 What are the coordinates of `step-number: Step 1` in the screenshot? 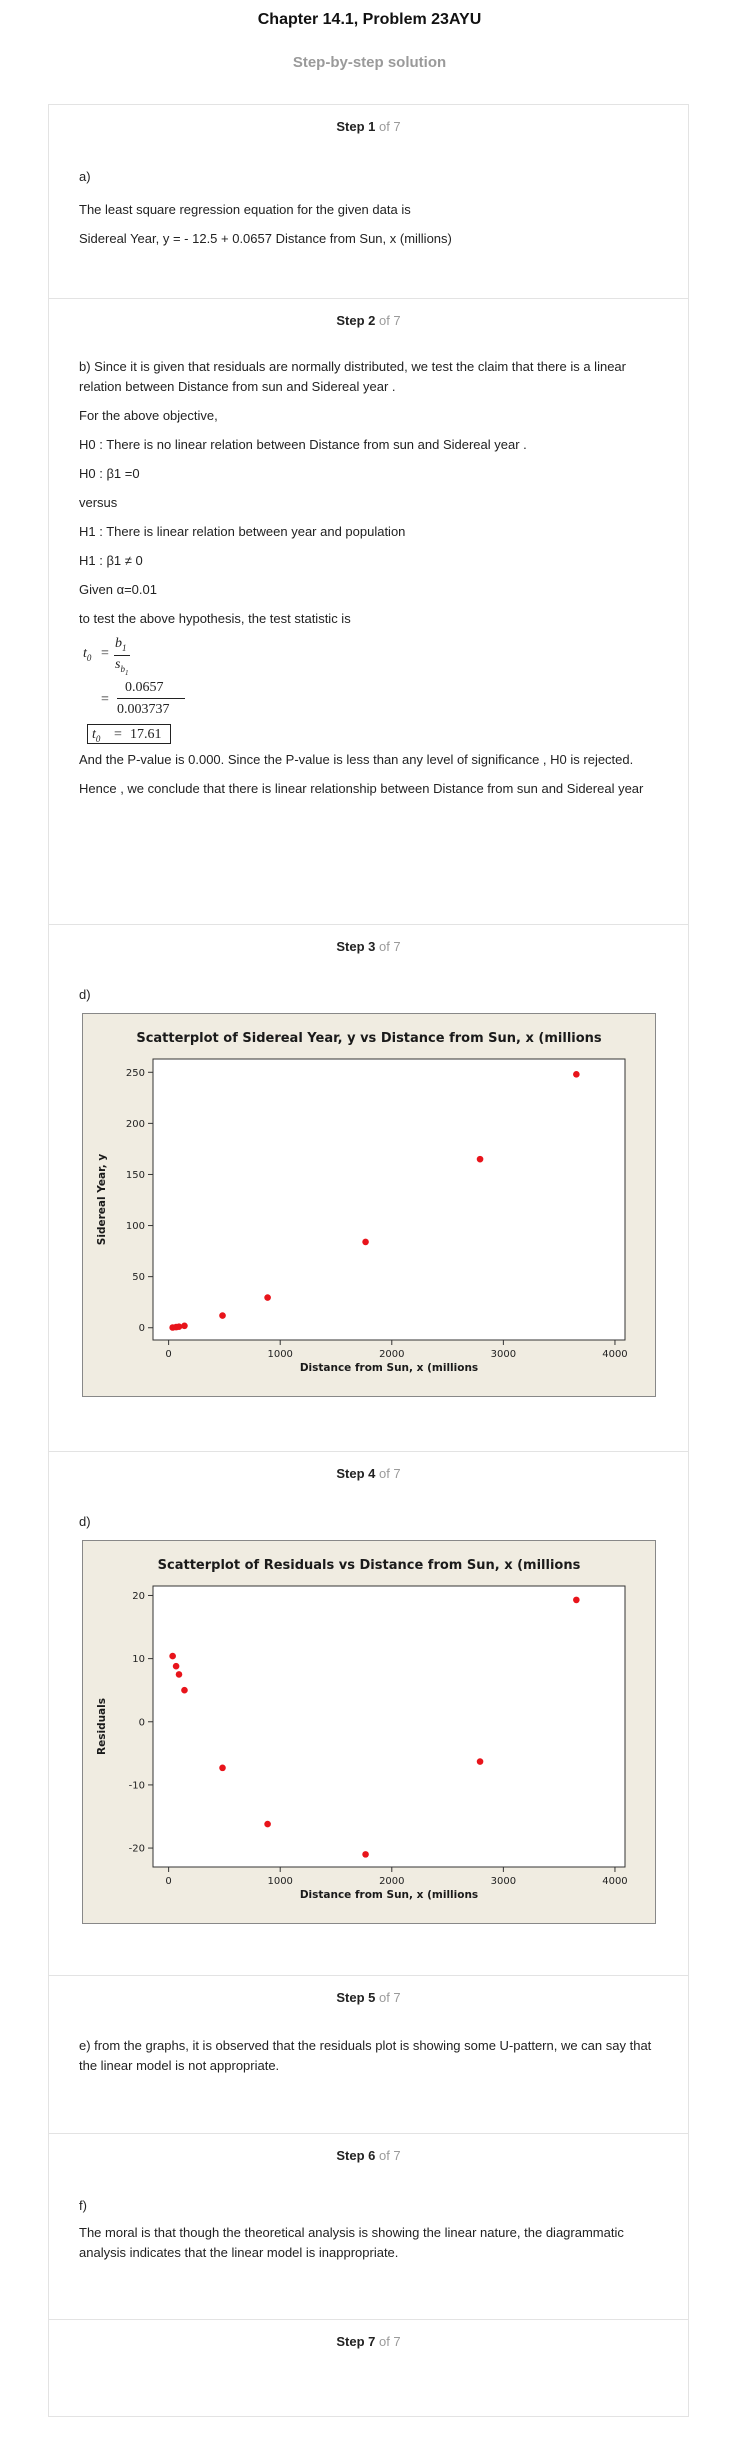 It's located at (356, 126).